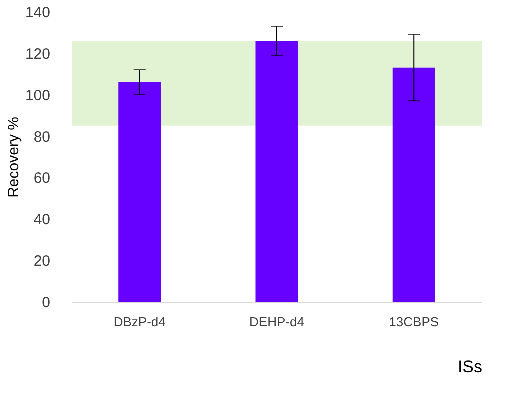 The height and width of the screenshot is (411, 529). What do you see at coordinates (140, 322) in the screenshot?
I see `x-tick-label: DBzP-d4` at bounding box center [140, 322].